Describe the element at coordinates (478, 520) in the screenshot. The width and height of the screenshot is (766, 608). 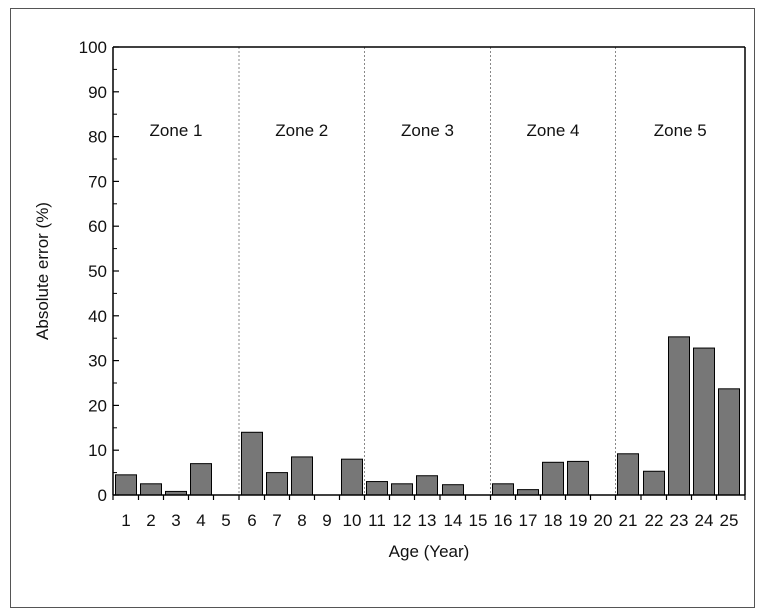
I see `x-tick-label: 15` at that location.